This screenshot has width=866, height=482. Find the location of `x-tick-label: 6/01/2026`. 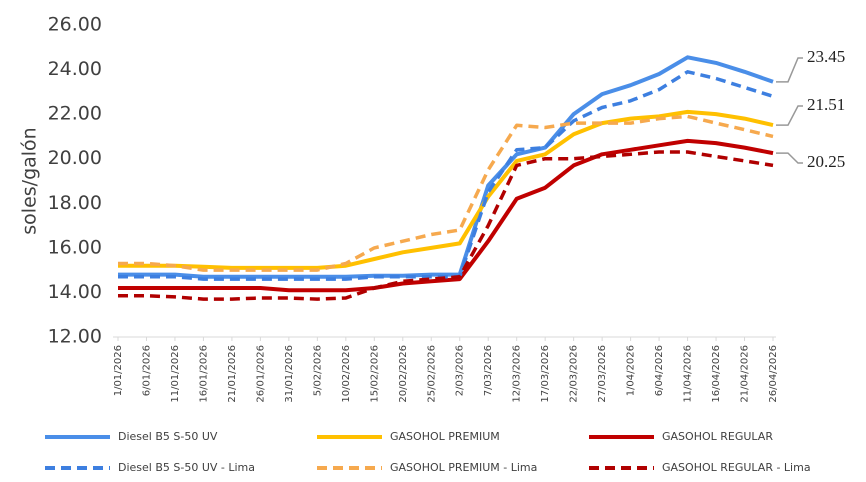

x-tick-label: 6/01/2026 is located at coordinates (146, 370).